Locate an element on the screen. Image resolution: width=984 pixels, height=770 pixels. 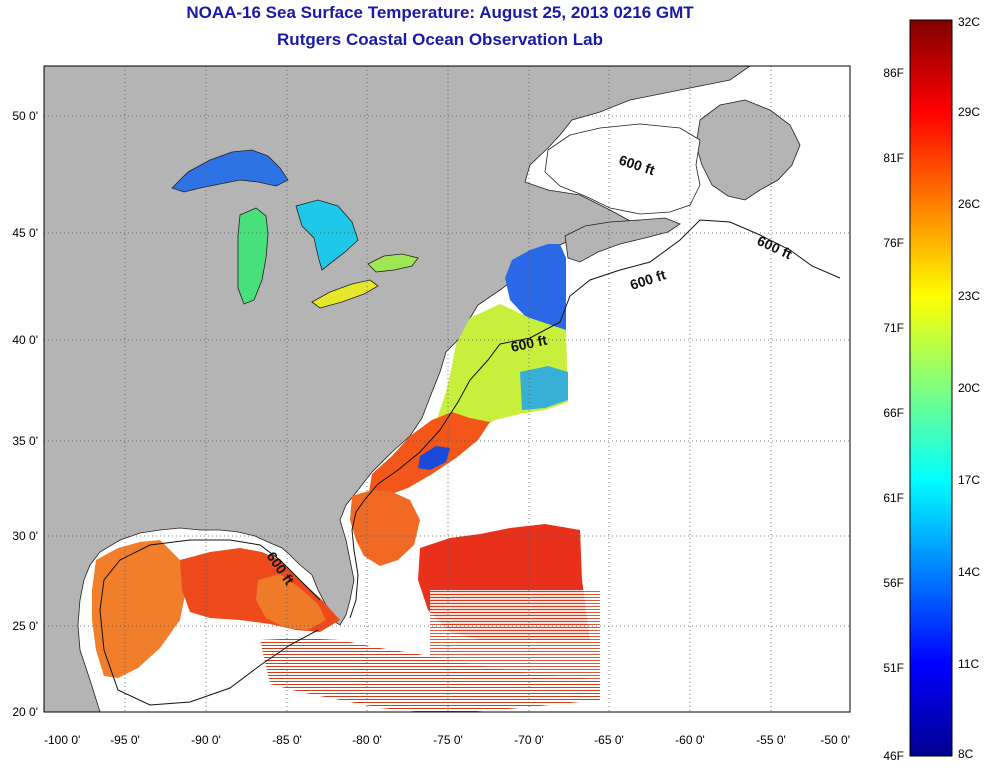
sst-gulf-west is located at coordinates (139, 609).